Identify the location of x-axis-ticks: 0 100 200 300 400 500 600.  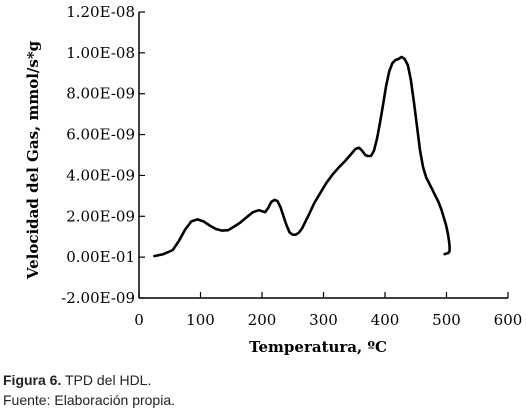
(328, 310).